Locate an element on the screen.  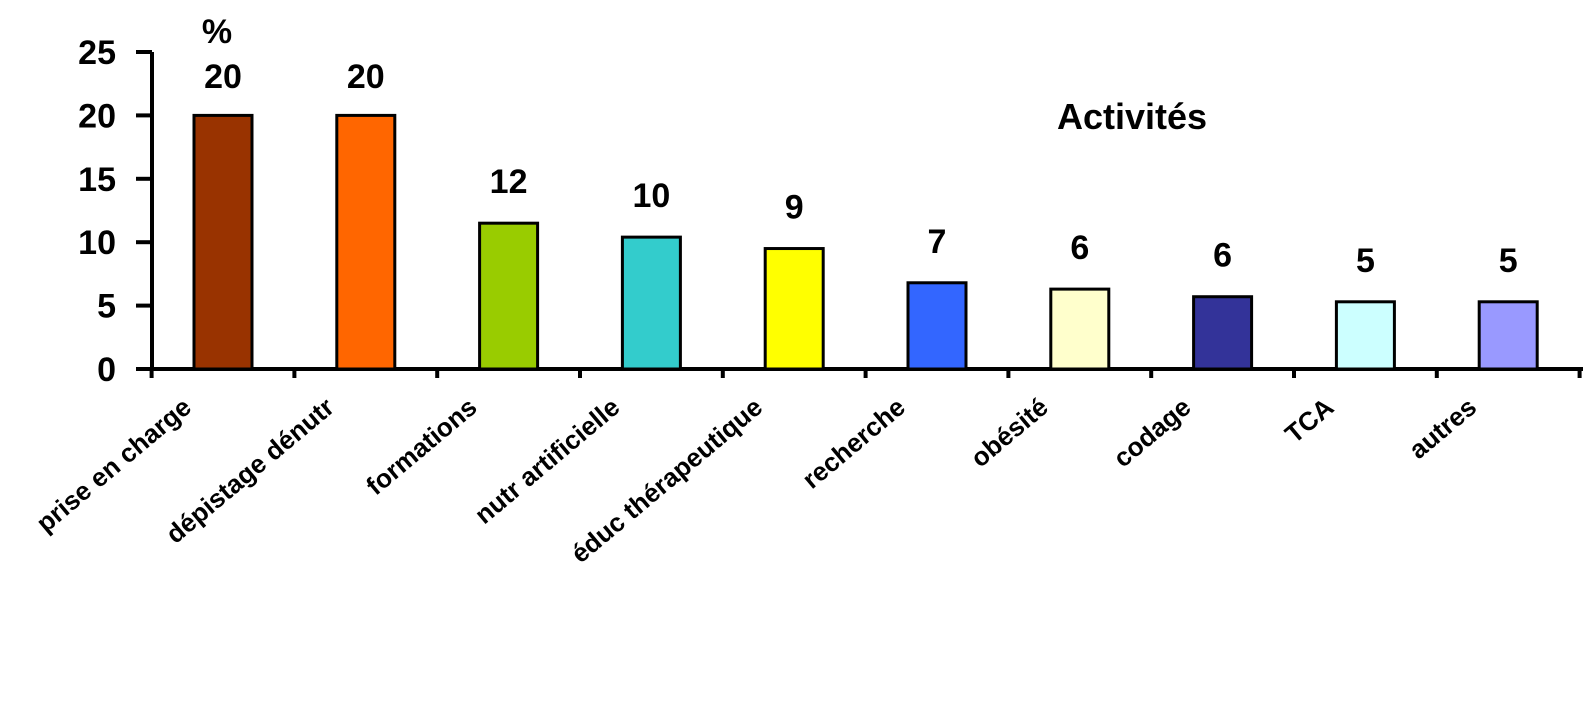
category-label: autres is located at coordinates (1442, 428).